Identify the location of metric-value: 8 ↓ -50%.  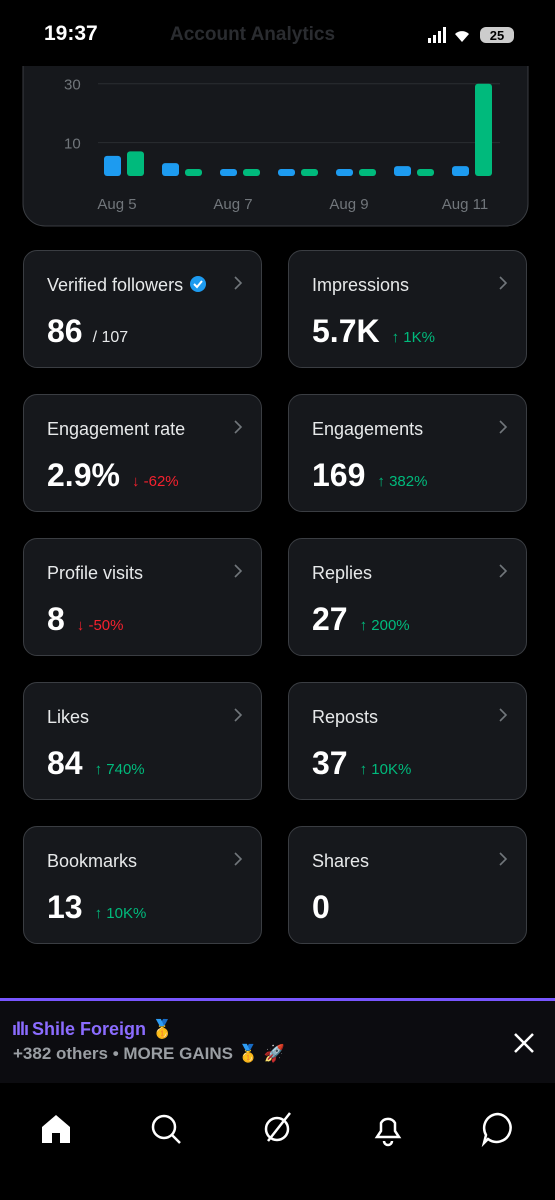
(85, 619).